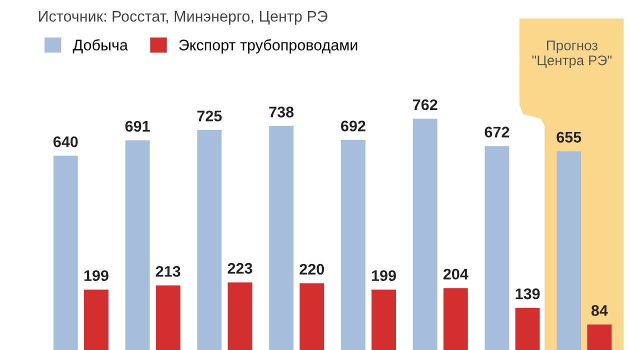 The image size is (630, 350). Describe the element at coordinates (240, 268) in the screenshot. I see `data-label: 223` at that location.